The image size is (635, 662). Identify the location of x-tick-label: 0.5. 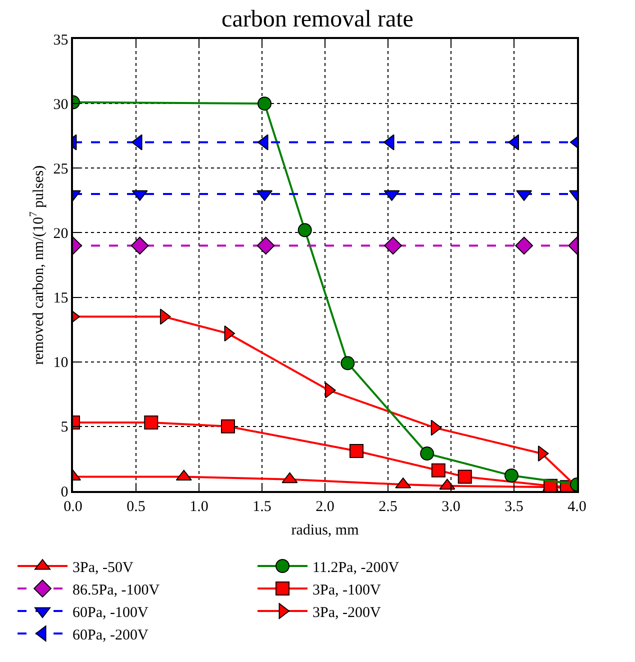
(136, 506).